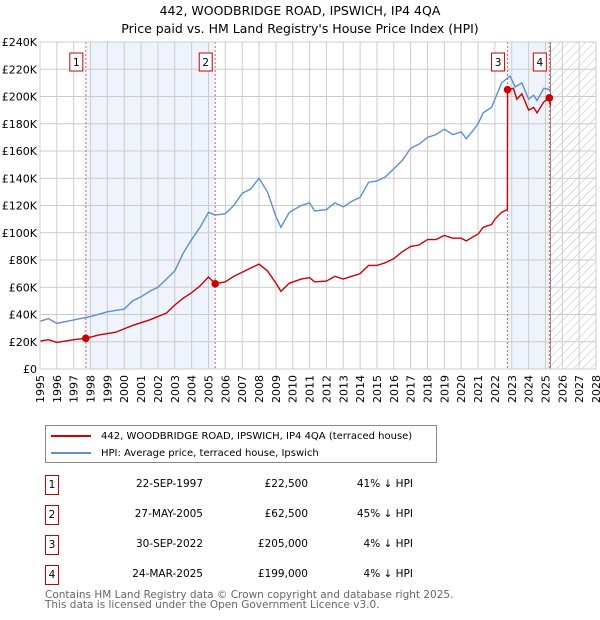 The width and height of the screenshot is (600, 620). Describe the element at coordinates (23, 342) in the screenshot. I see `y-tick-label: £20K` at that location.